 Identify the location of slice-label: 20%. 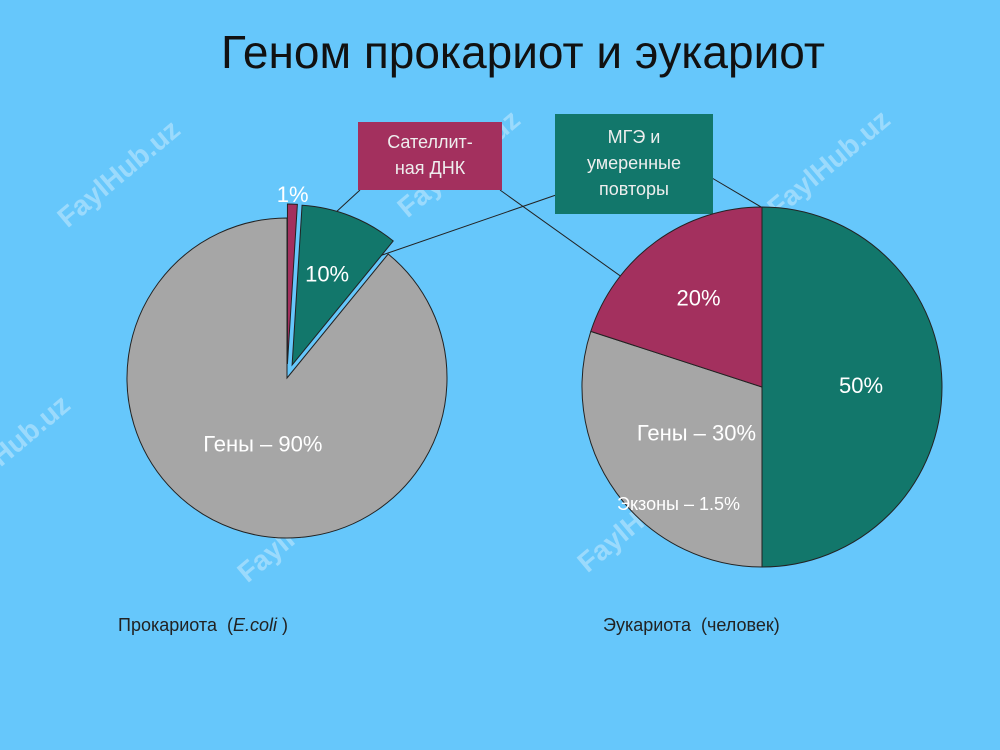
(698, 297).